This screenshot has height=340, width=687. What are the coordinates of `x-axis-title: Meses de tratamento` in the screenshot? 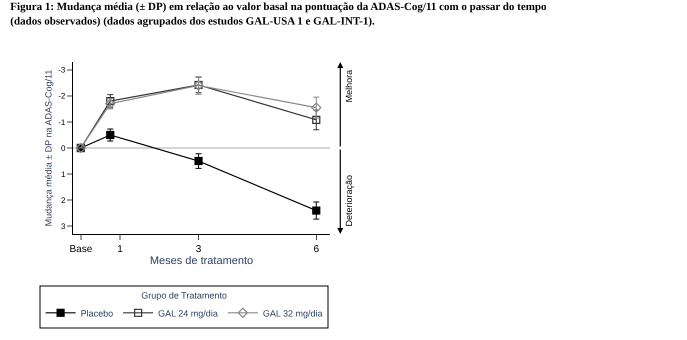 It's located at (202, 261).